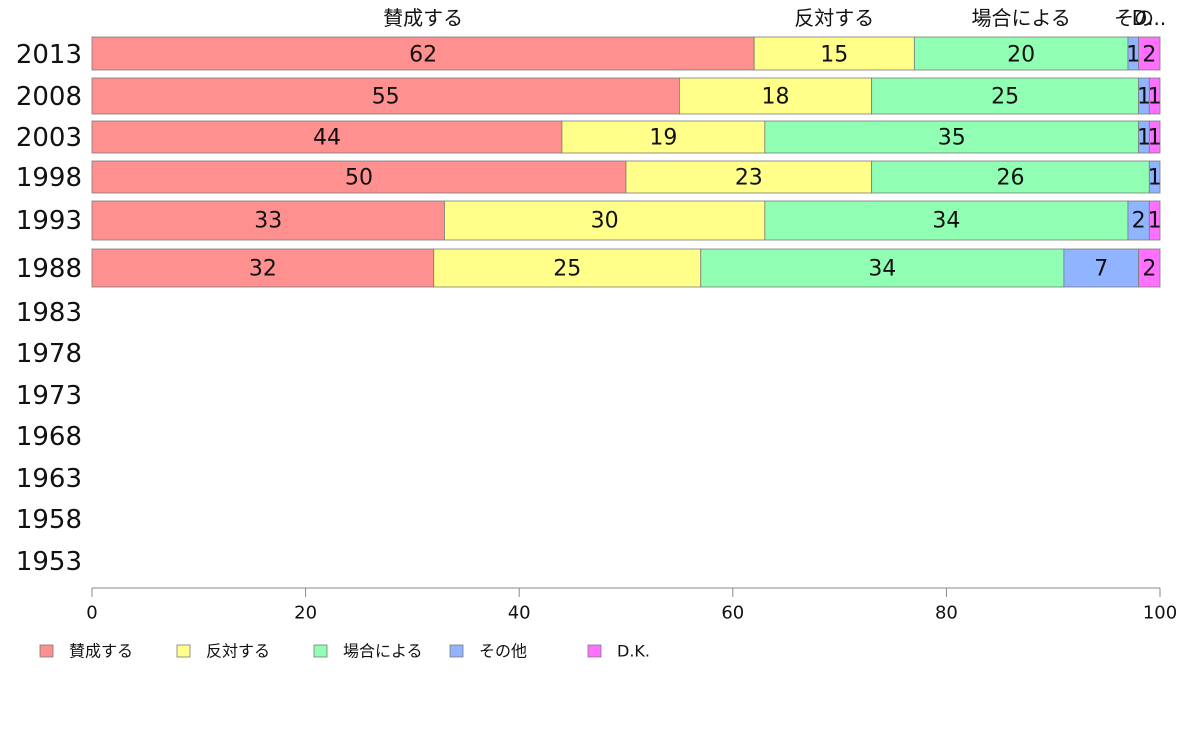 This screenshot has height=740, width=1188. What do you see at coordinates (946, 613) in the screenshot?
I see `x-tick-label-80: 80` at bounding box center [946, 613].